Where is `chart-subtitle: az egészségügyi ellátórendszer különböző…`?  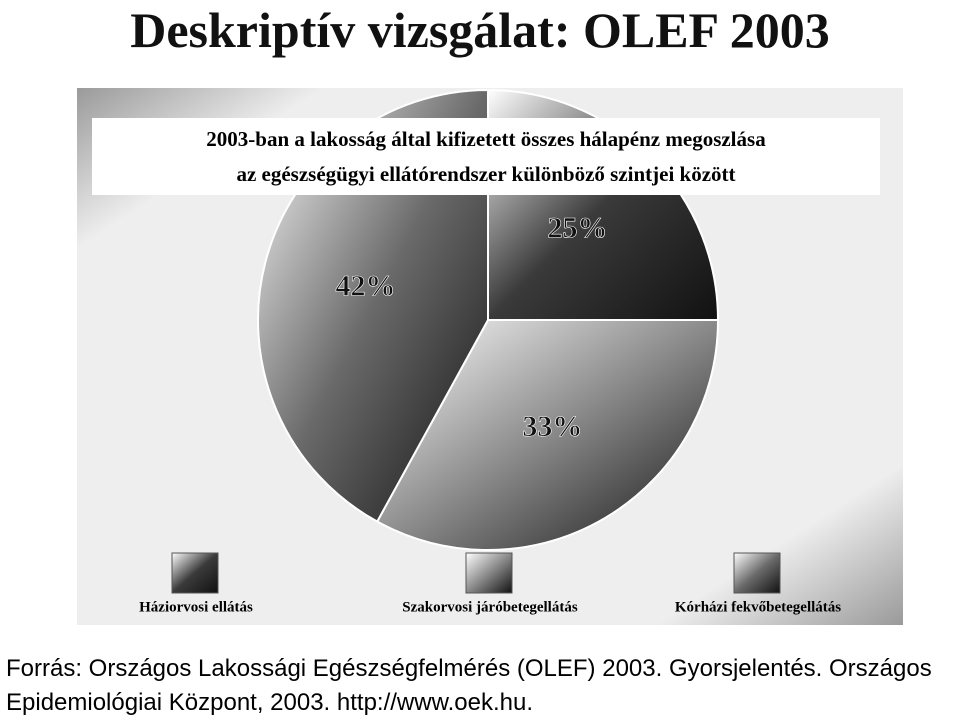 chart-subtitle: az egészségügyi ellátórendszer különböző… is located at coordinates (485, 174).